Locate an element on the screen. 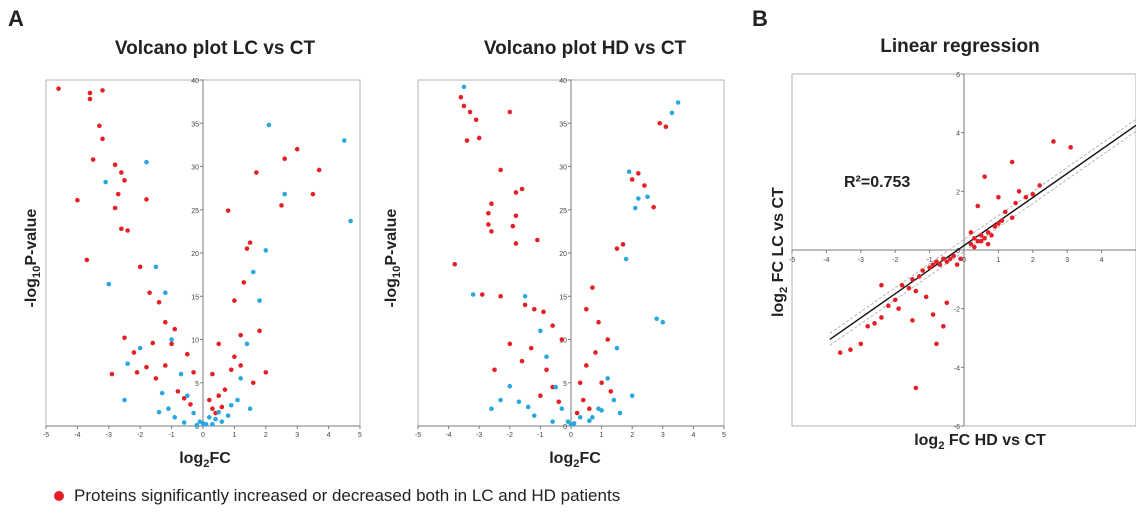 This screenshot has width=1136, height=514. y-tick-label: 0 is located at coordinates (197, 427).